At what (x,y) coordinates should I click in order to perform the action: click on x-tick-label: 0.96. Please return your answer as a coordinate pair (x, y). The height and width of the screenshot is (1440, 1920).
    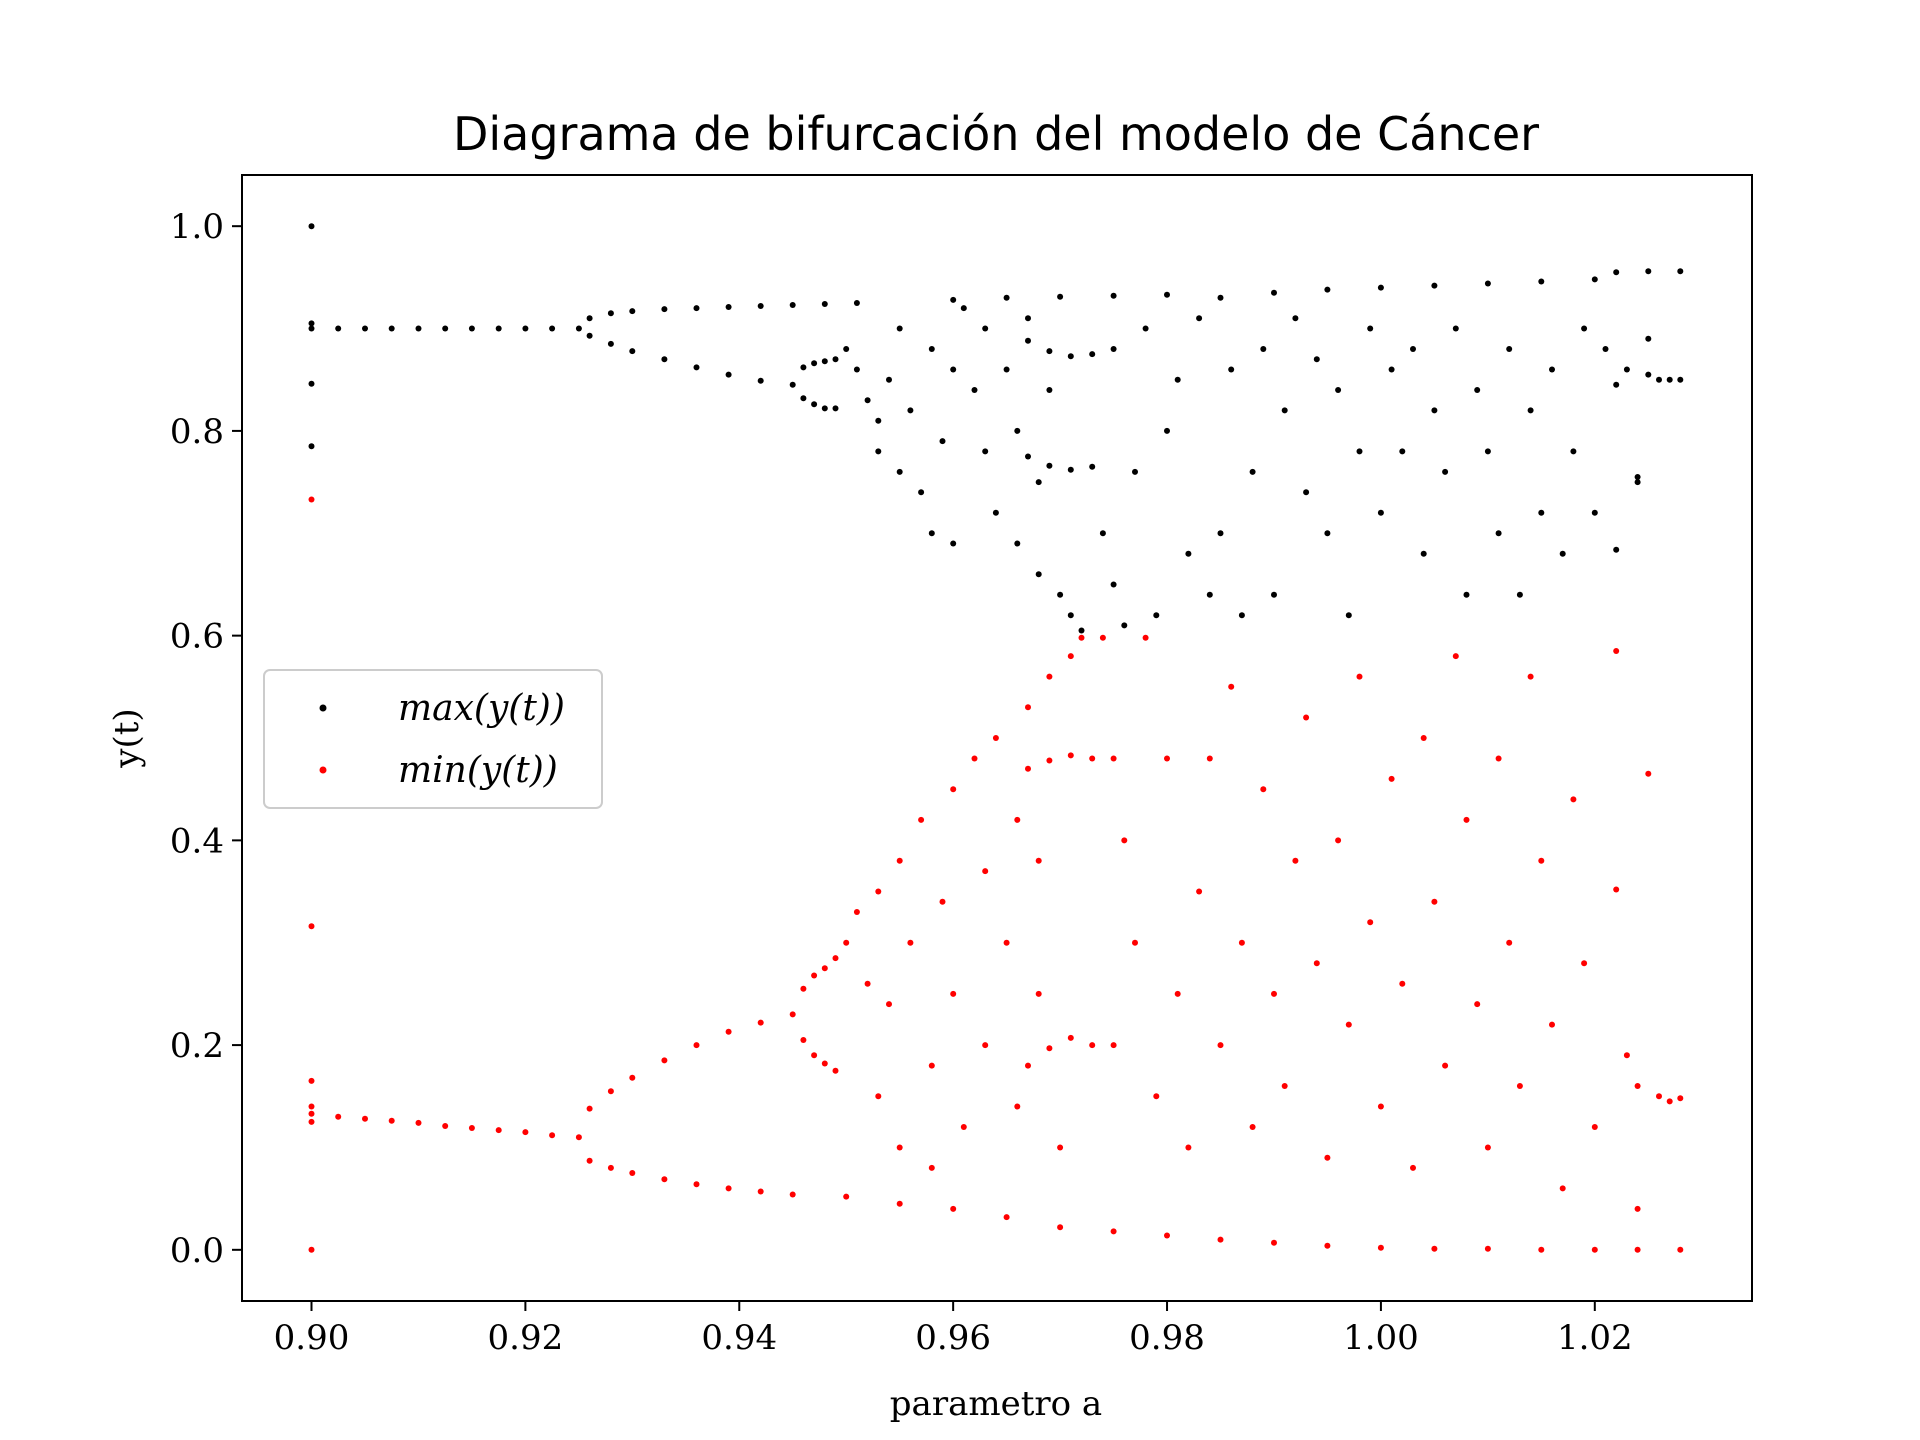
    Looking at the image, I should click on (953, 1338).